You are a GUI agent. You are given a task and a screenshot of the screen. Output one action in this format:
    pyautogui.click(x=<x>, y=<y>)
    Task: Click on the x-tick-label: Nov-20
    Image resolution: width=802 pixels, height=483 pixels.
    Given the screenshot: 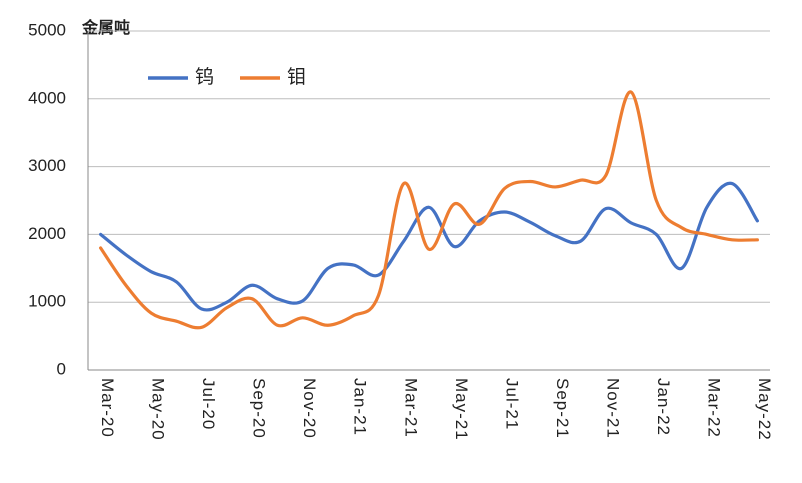 What is the action you would take?
    pyautogui.click(x=309, y=408)
    